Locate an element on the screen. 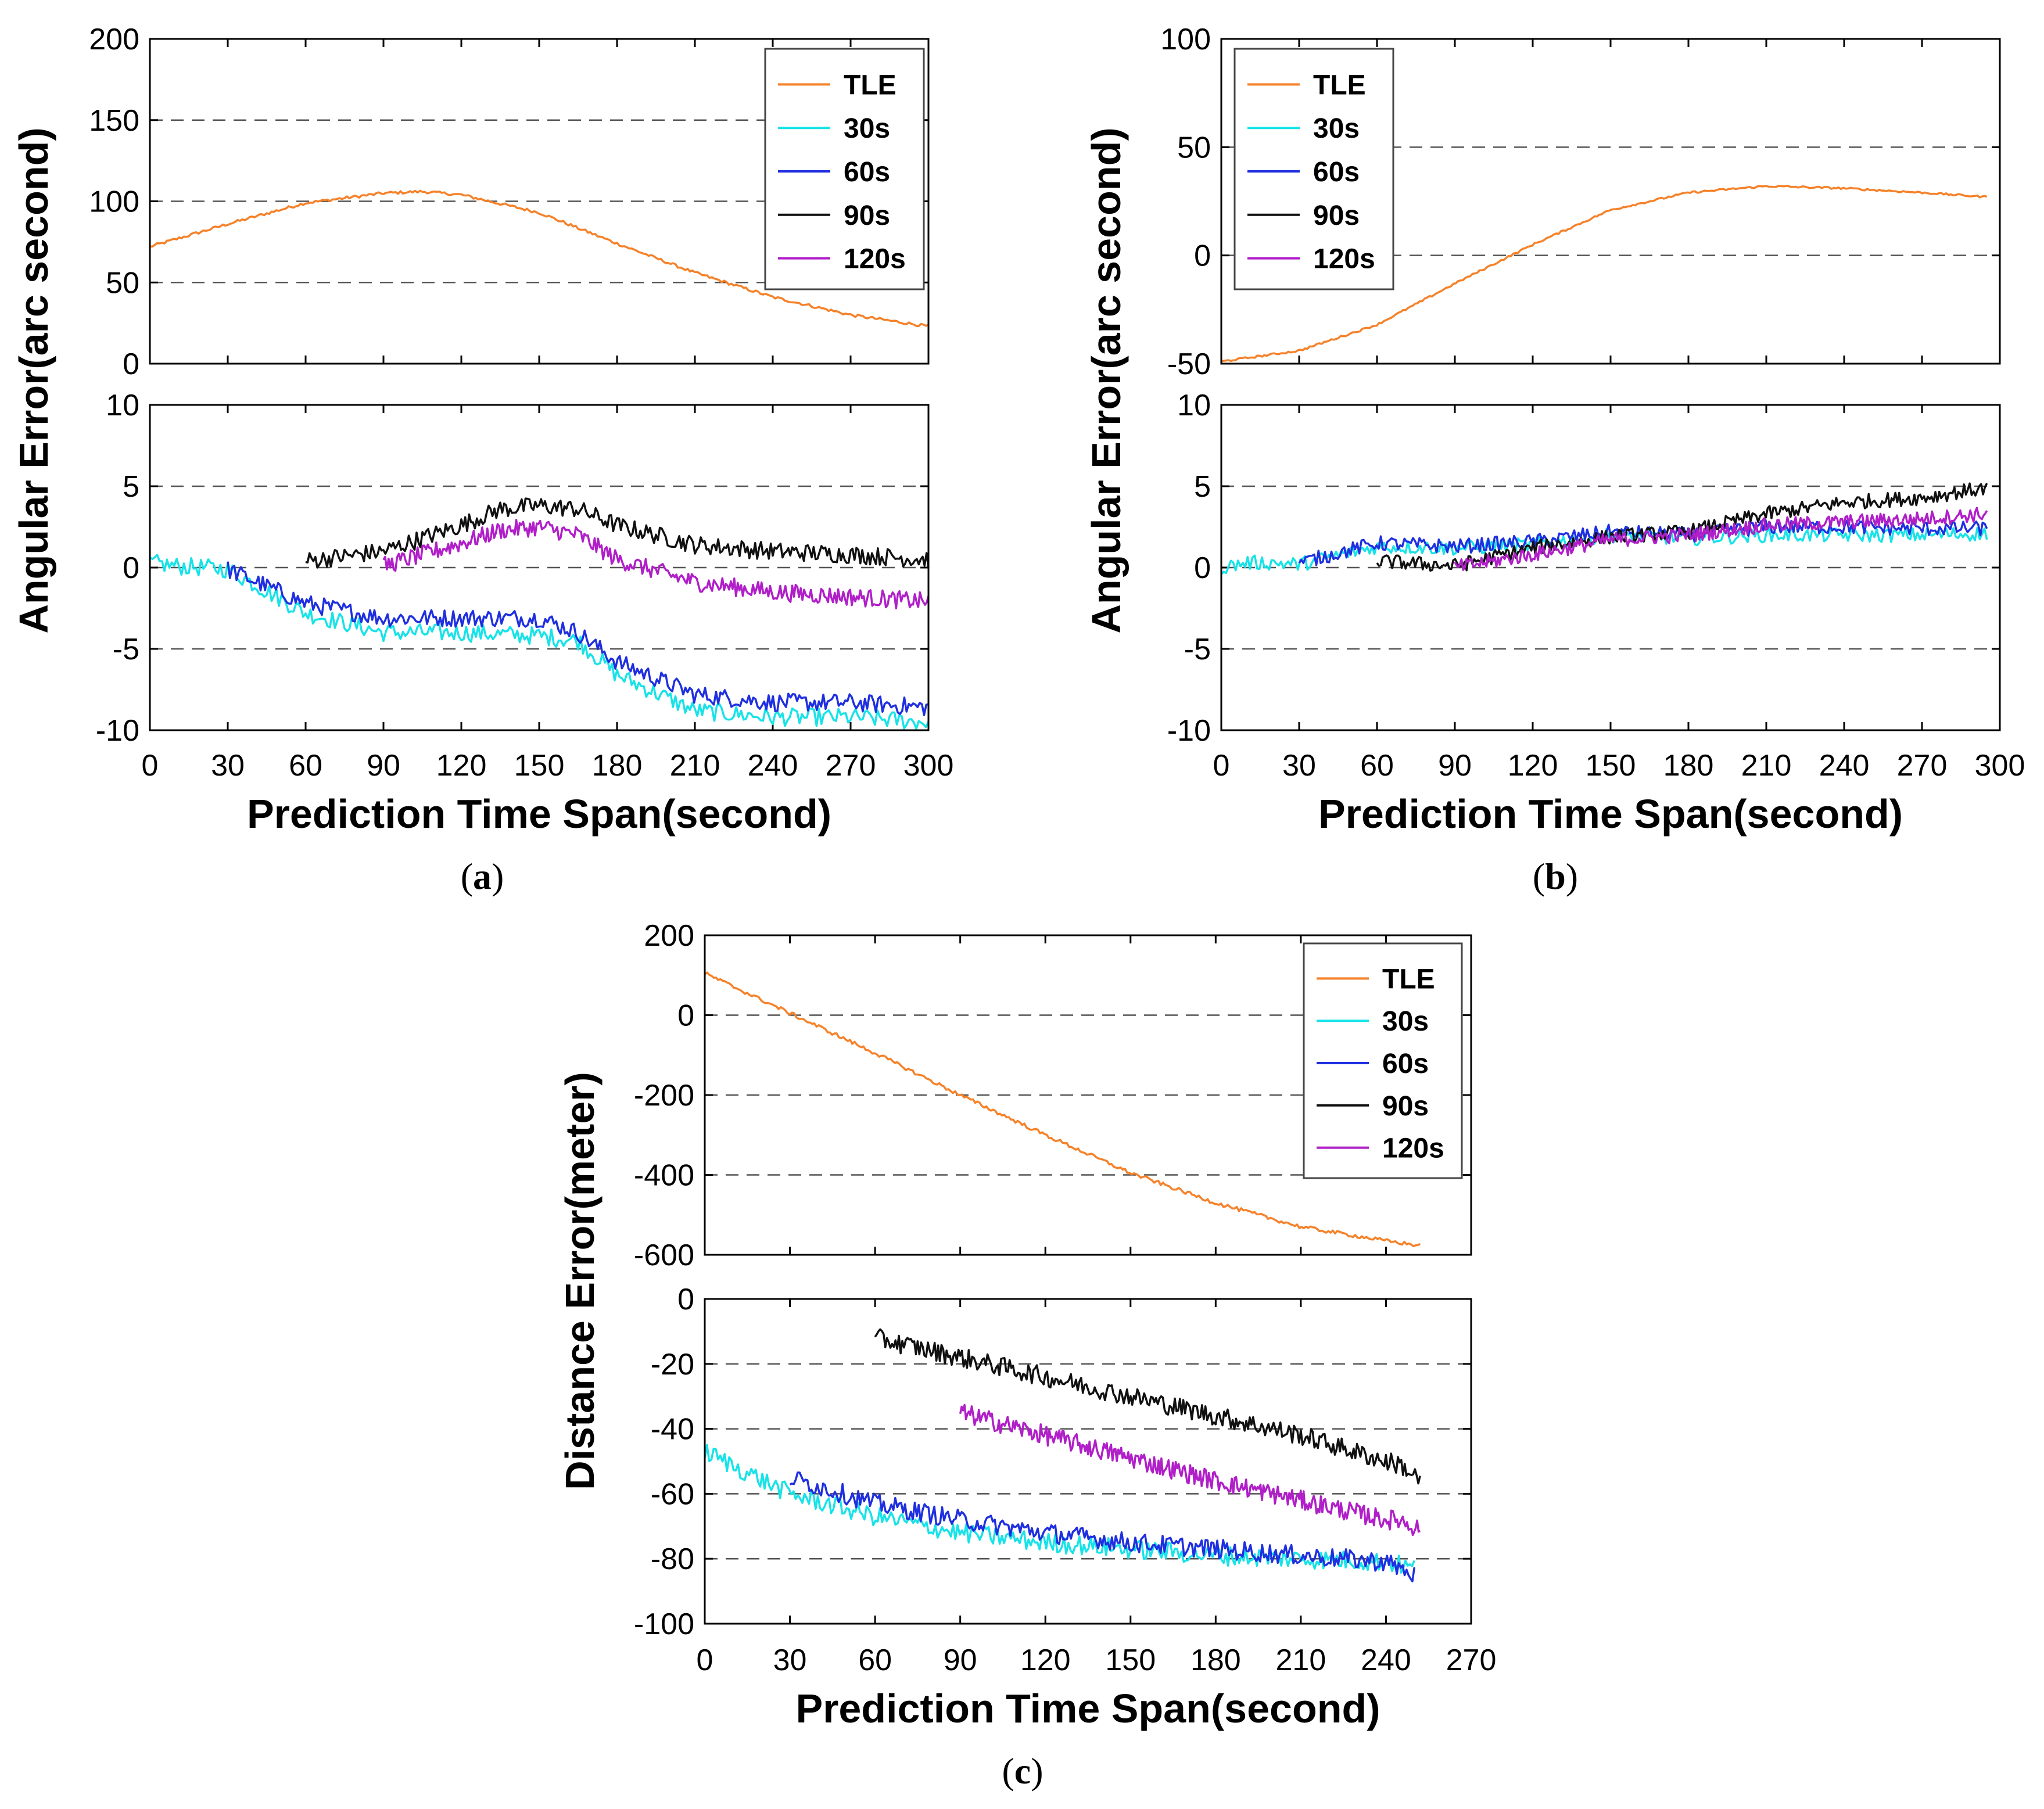  y-axis-label: Distance Error(meter) is located at coordinates (580, 1281).